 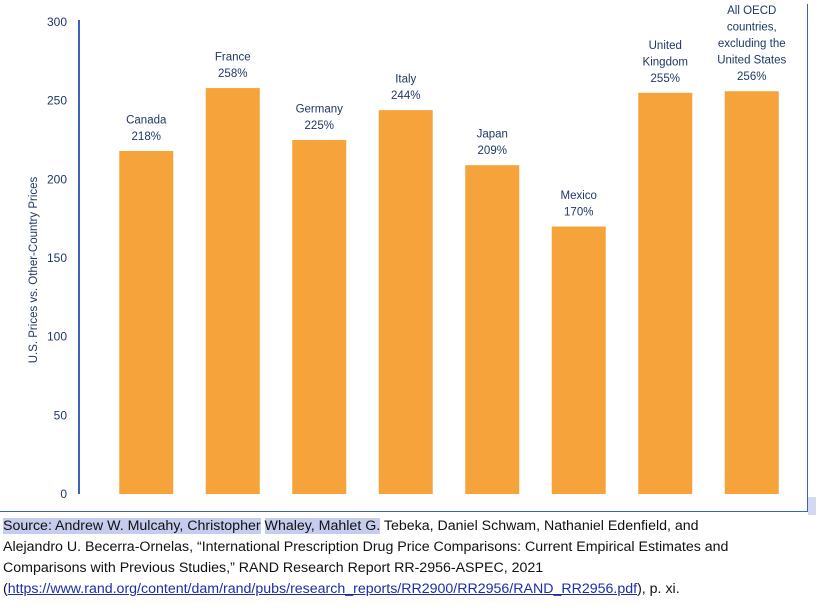 I want to click on y-axis: 0 50 100 150 200 250 300, so click(x=63, y=258).